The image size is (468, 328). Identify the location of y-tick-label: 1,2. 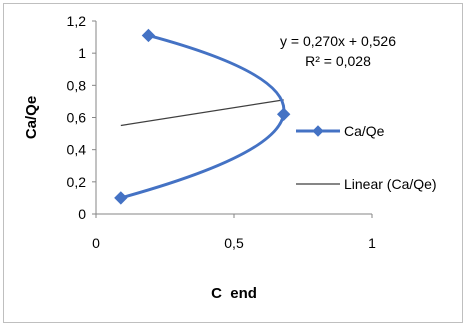
(77, 21).